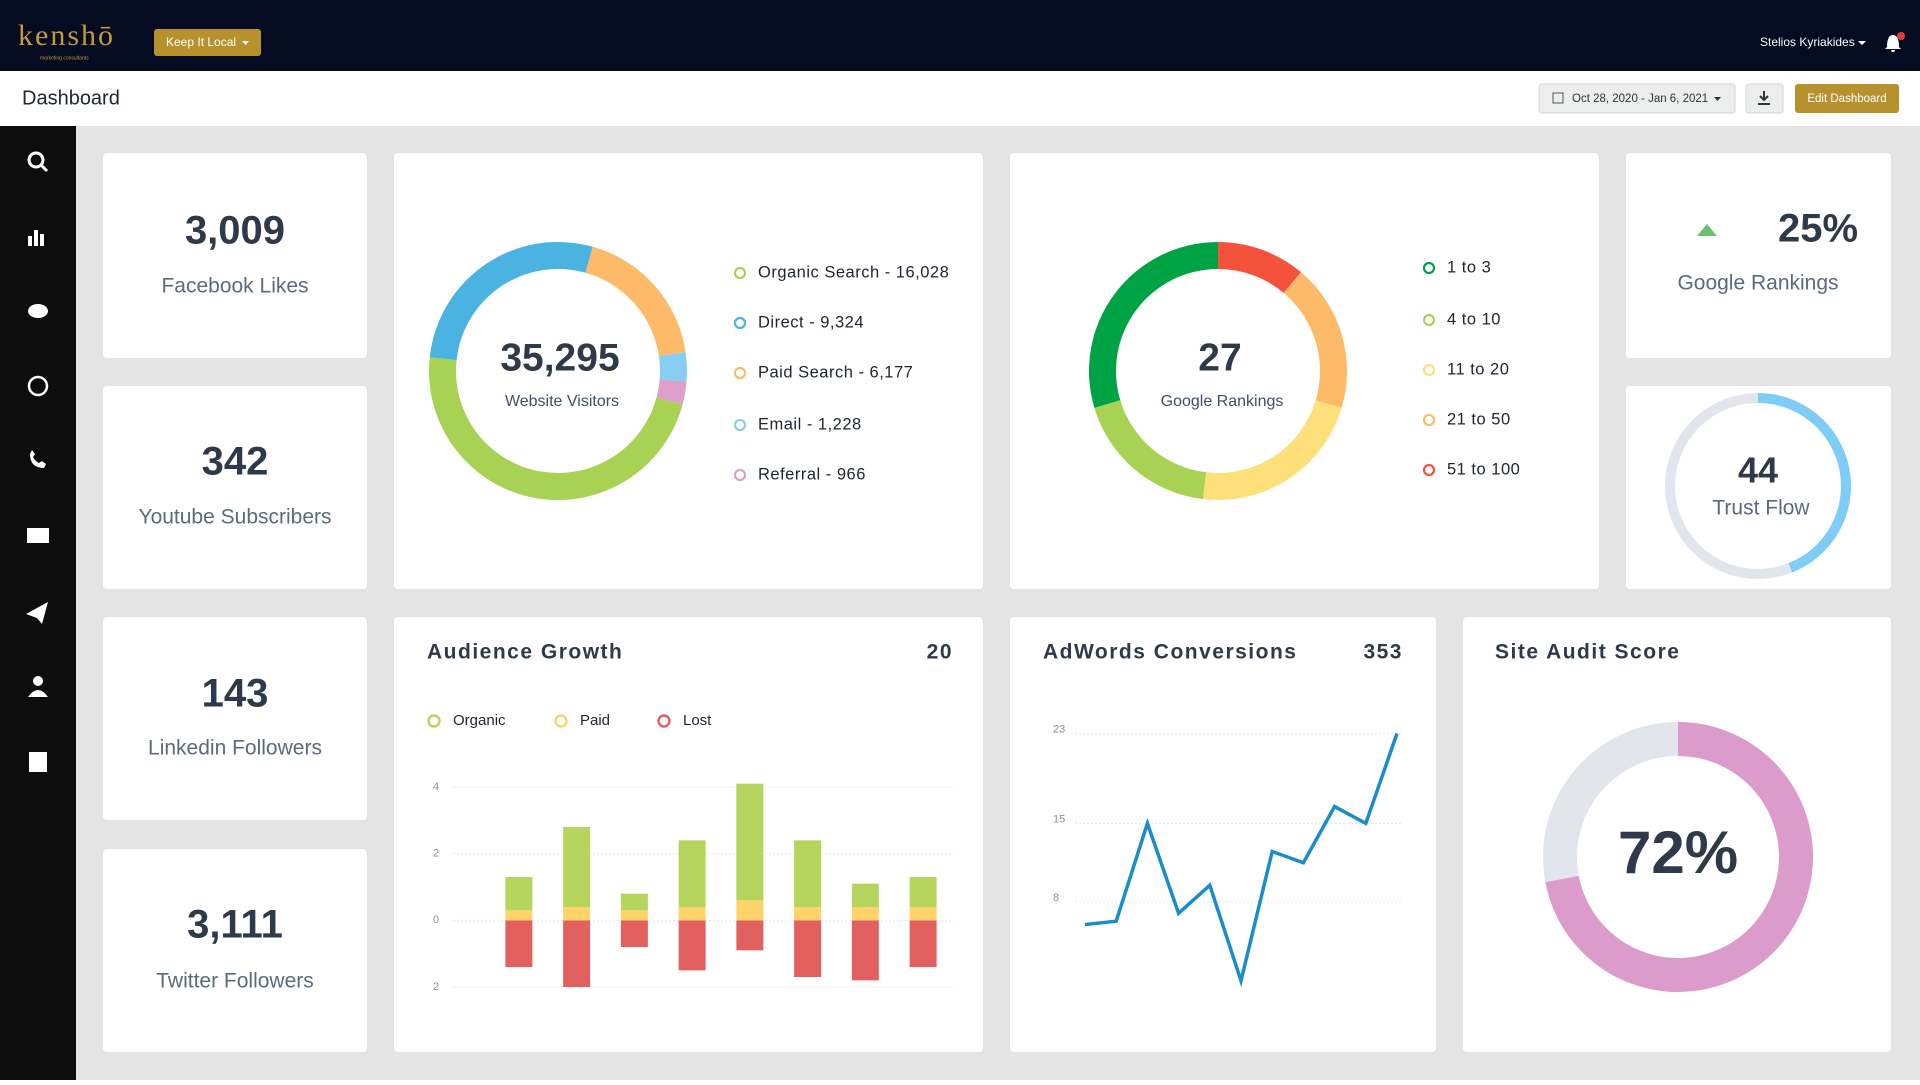 Image resolution: width=1920 pixels, height=1085 pixels. What do you see at coordinates (1479, 419) in the screenshot?
I see `legend-label: 21 to 50` at bounding box center [1479, 419].